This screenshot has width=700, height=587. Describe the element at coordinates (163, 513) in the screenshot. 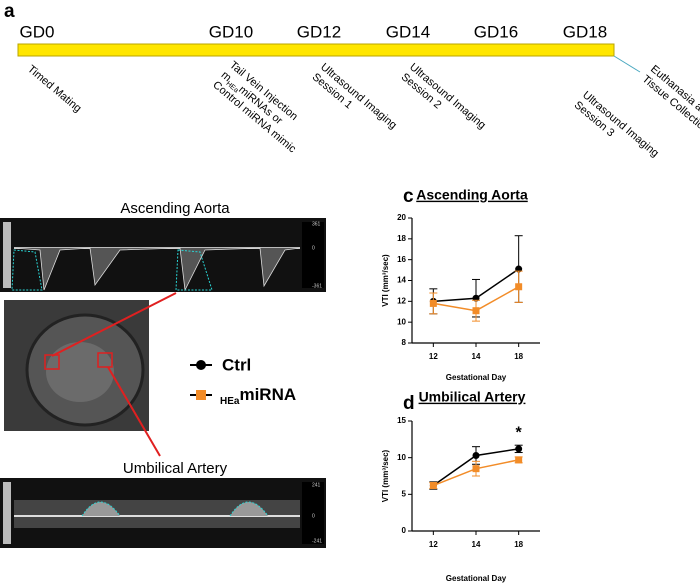

I see `ultrasound-image: 241 0 -241` at that location.